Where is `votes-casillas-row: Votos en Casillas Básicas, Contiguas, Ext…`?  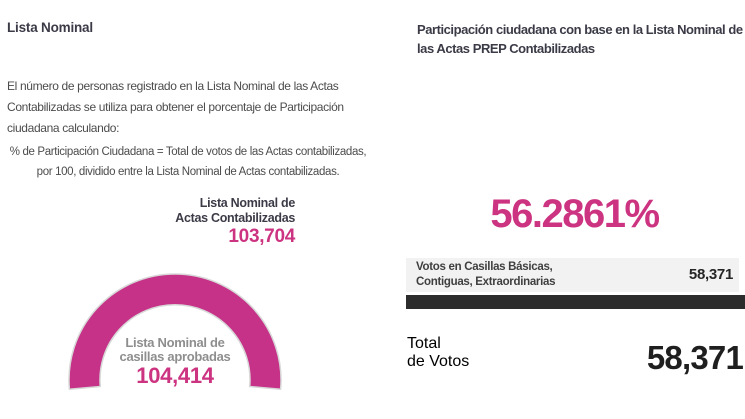 votes-casillas-row: Votos en Casillas Básicas, Contiguas, Ext… is located at coordinates (572, 275).